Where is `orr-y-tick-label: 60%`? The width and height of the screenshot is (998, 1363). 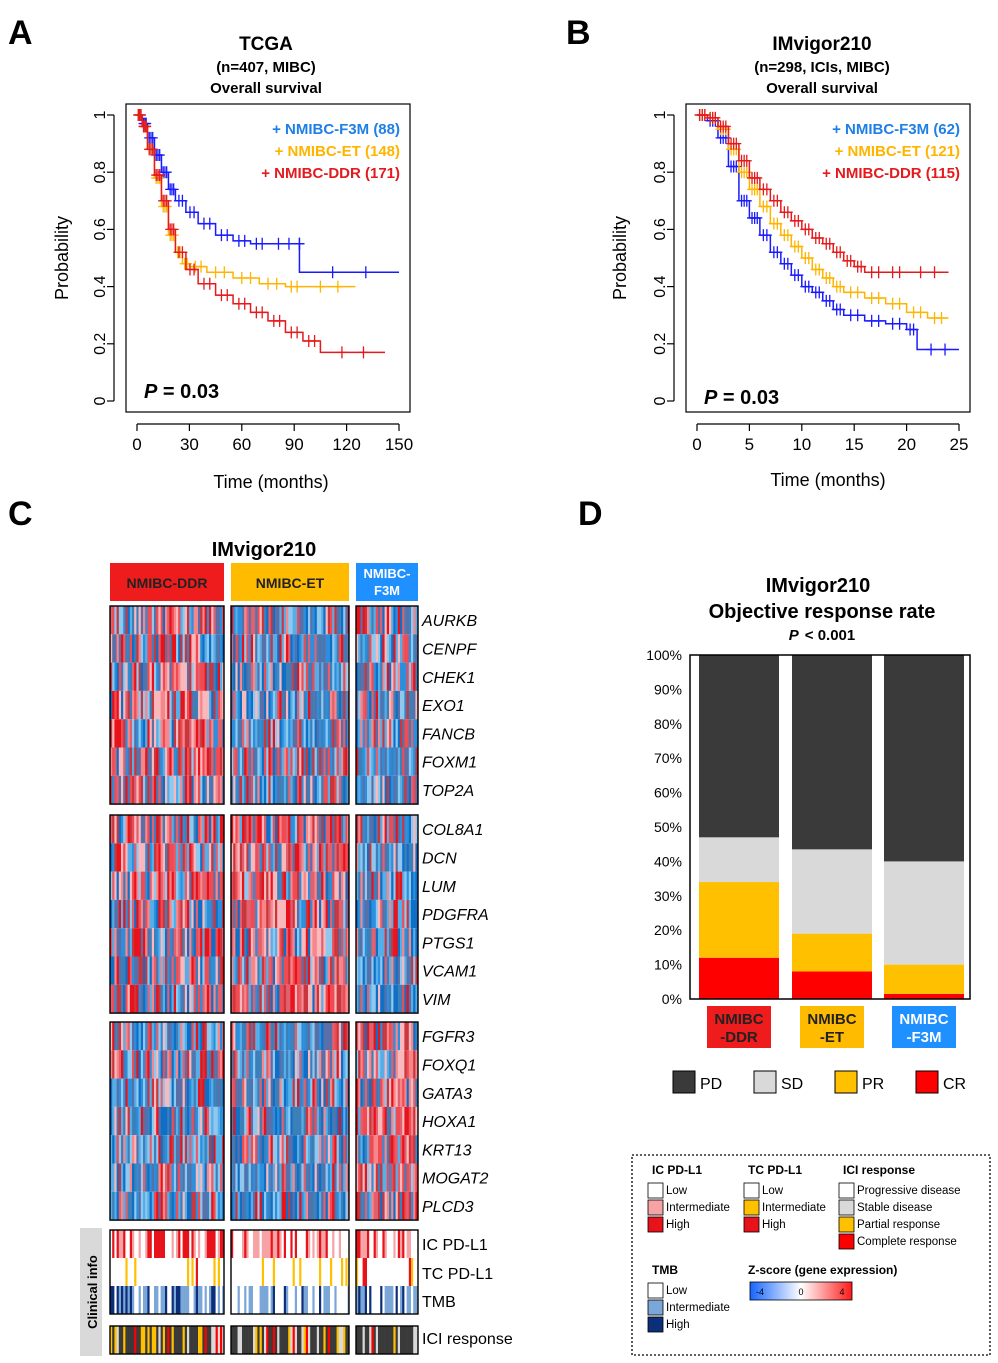
orr-y-tick-label: 60% is located at coordinates (668, 793).